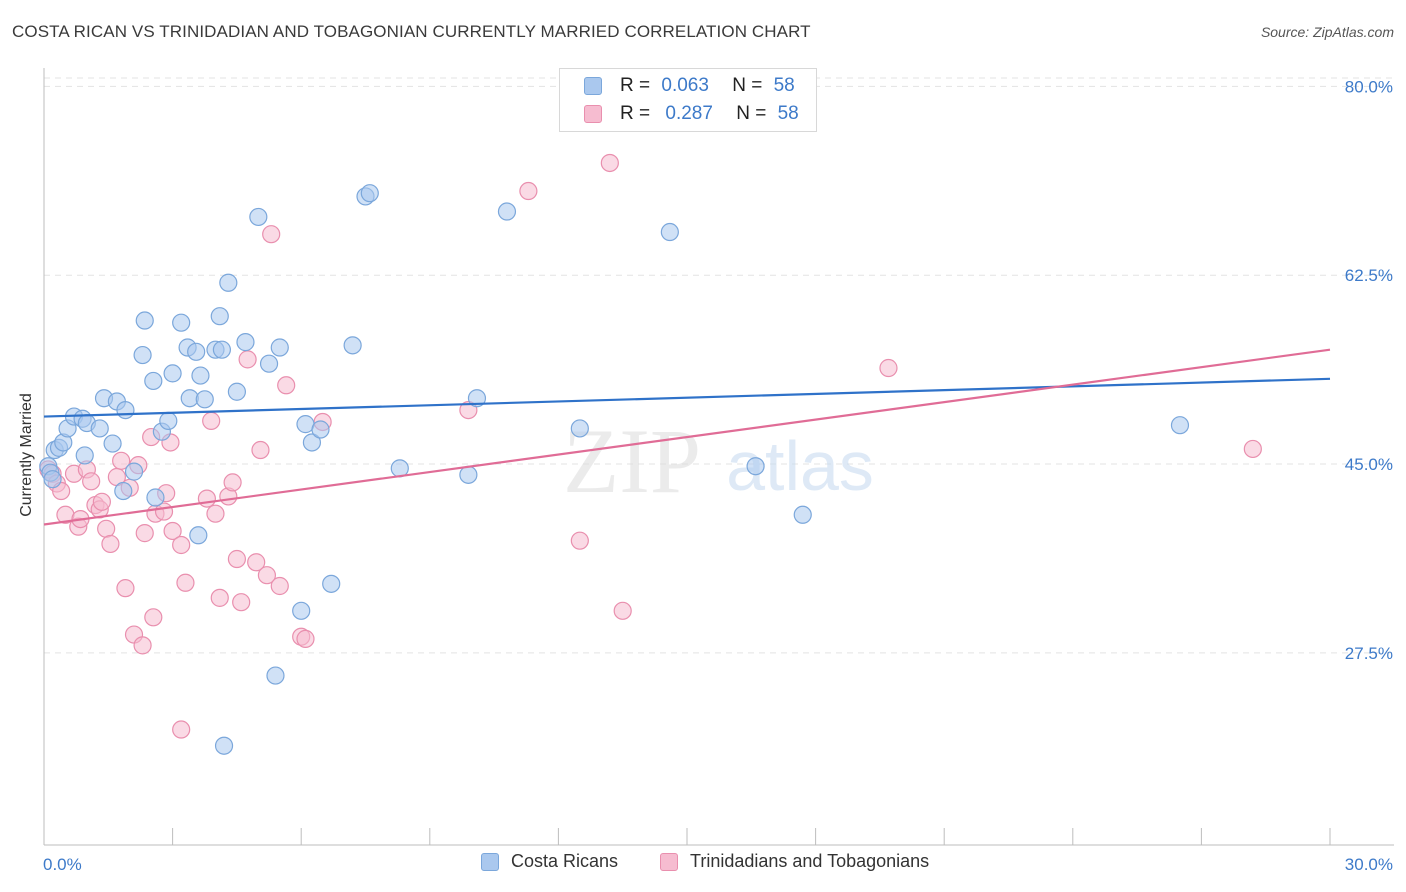 This screenshot has height=892, width=1406. I want to click on x-tick-label: 0.0%, so click(62, 864).